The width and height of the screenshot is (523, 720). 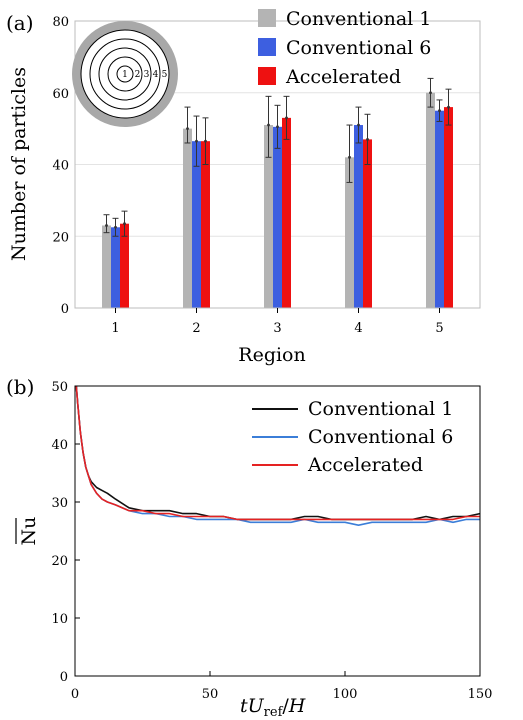 I want to click on bar-chart-x-tick-label-3: 3, so click(x=277, y=328).